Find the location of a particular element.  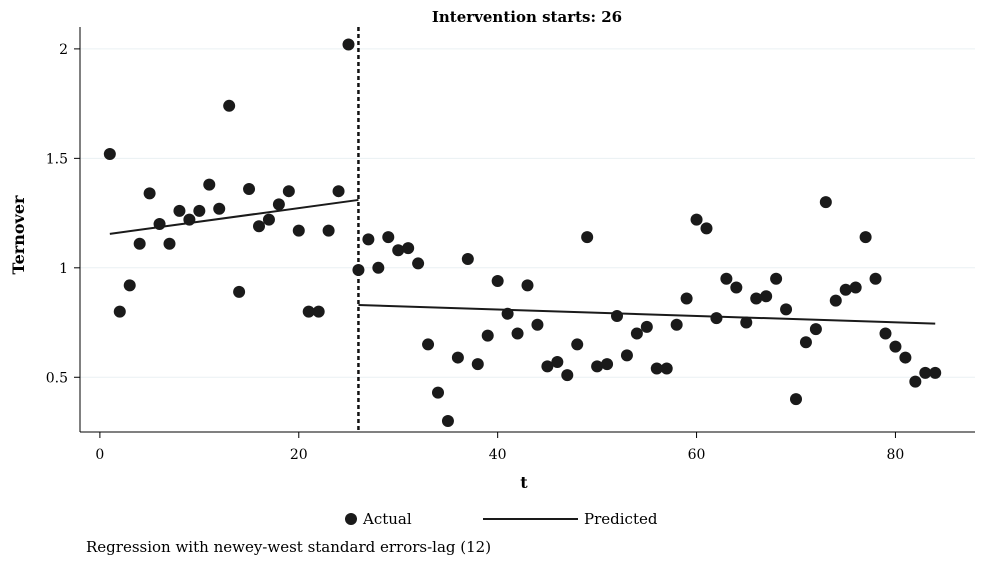

x-tick-label: 20 is located at coordinates (299, 455).